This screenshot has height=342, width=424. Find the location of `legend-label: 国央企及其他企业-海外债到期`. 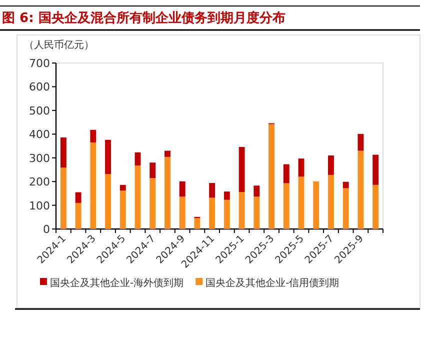

legend-label: 国央企及其他企业-海外债到期 is located at coordinates (117, 283).